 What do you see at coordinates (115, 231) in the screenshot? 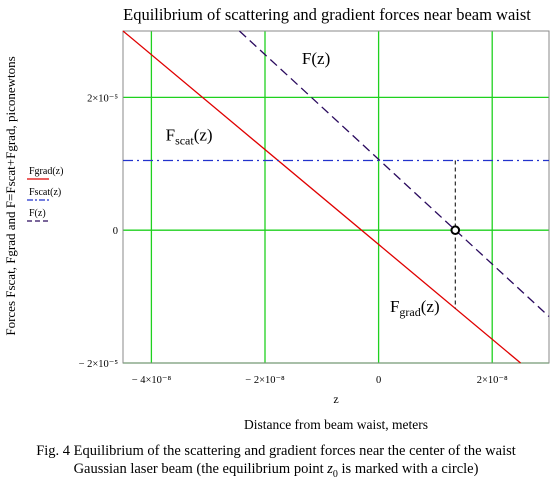
I see `y-tick-label: 0` at bounding box center [115, 231].